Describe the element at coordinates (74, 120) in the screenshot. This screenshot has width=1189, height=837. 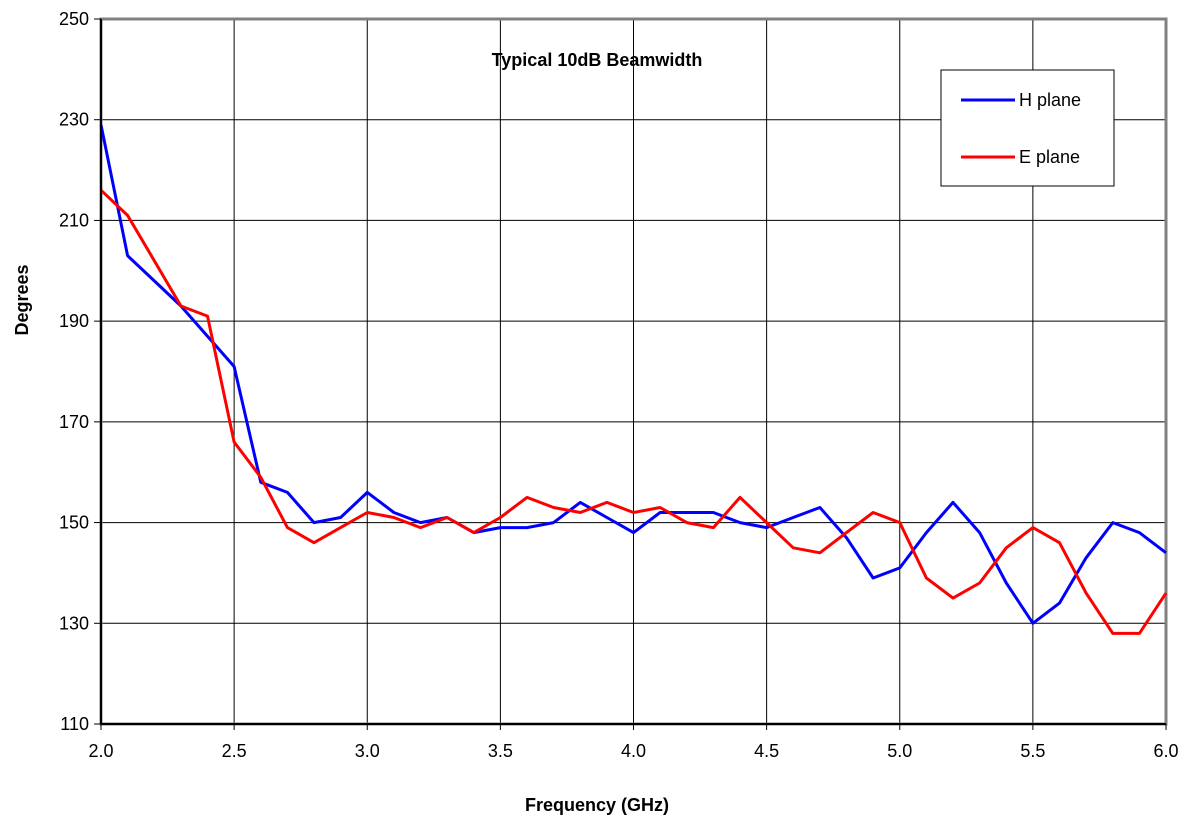
I see `y-tick-label: 230` at that location.